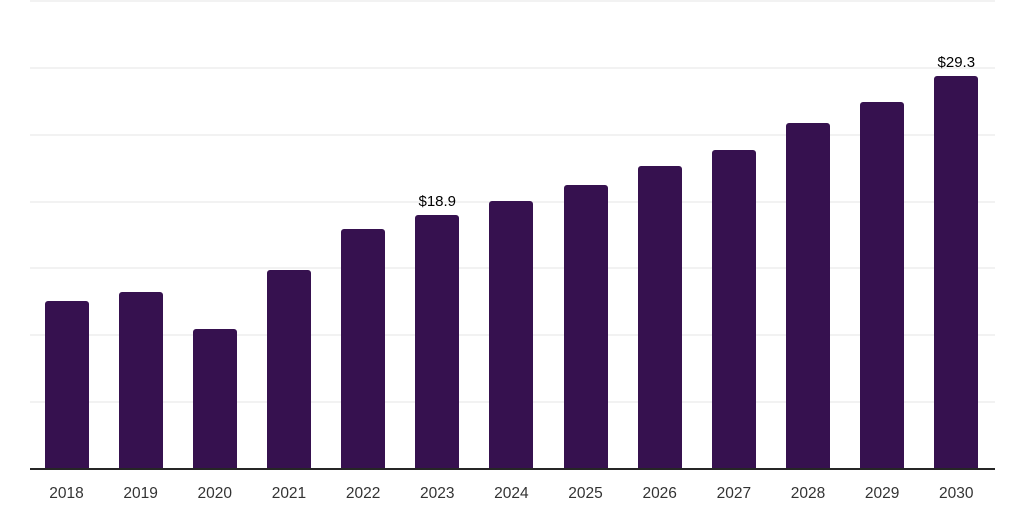  What do you see at coordinates (363, 493) in the screenshot?
I see `x-tick-label-2022: 2022` at bounding box center [363, 493].